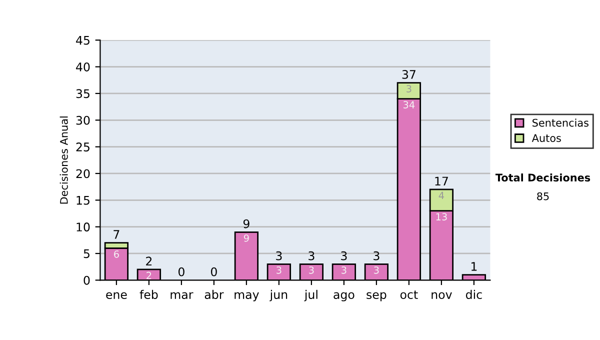 This screenshot has width=600, height=340. What do you see at coordinates (474, 266) in the screenshot?
I see `total-label: 1` at bounding box center [474, 266].